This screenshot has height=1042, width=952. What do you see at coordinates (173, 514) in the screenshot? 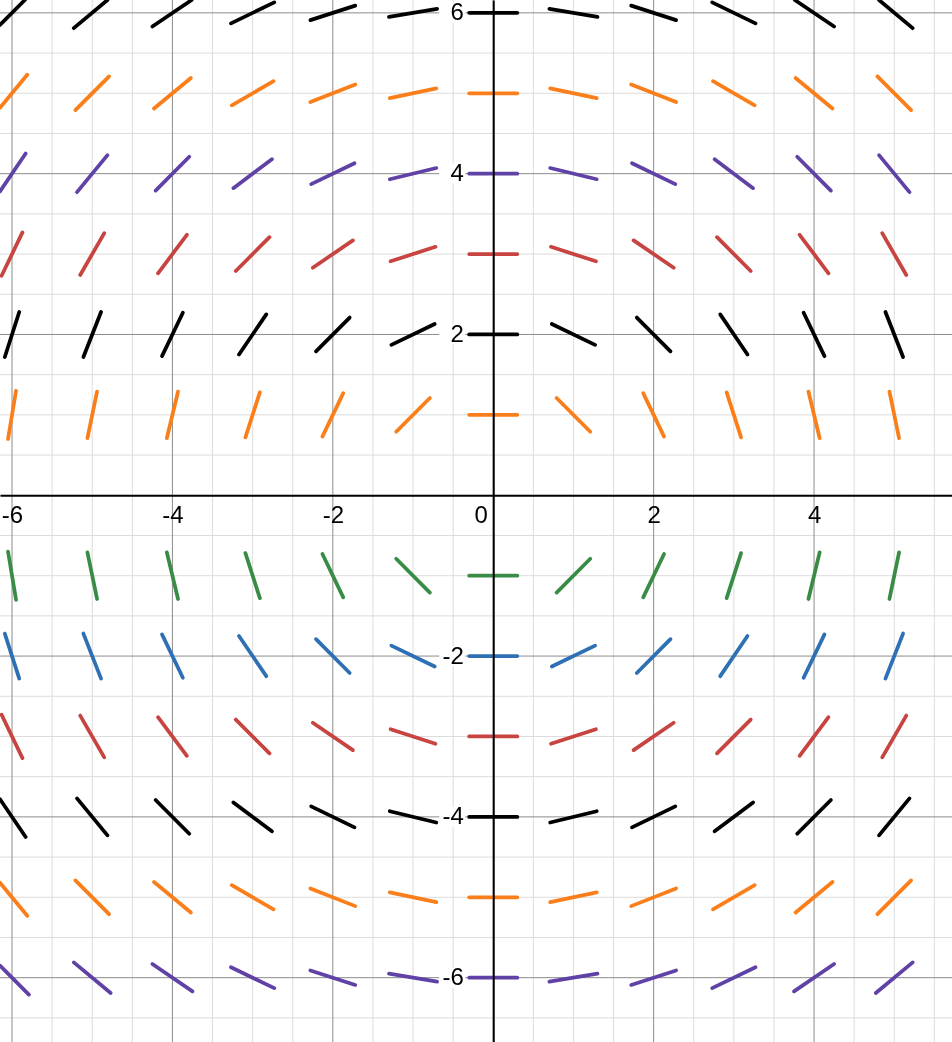
I see `x-tick-label: -4` at bounding box center [173, 514].